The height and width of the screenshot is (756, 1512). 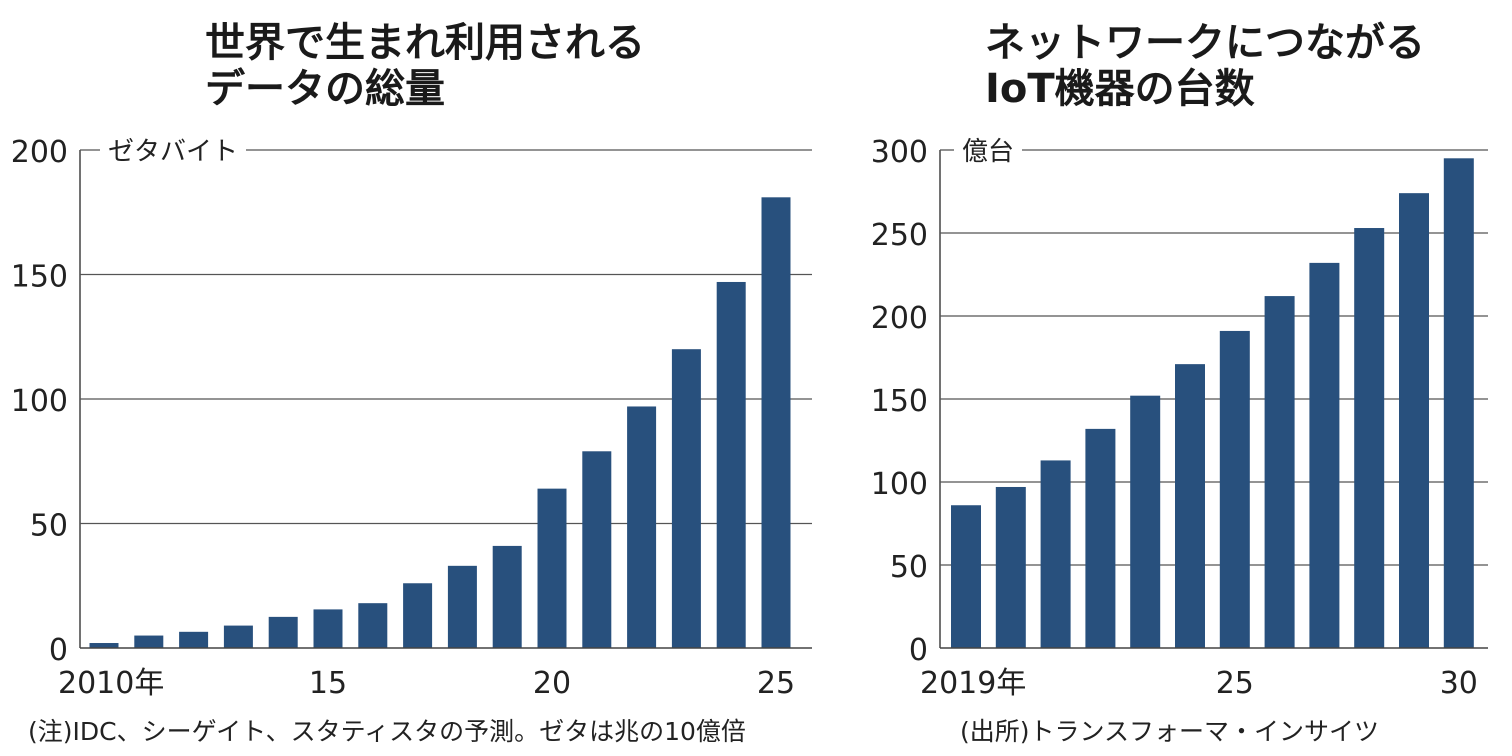 What do you see at coordinates (899, 152) in the screenshot?
I see `chart2-y-tick-label: 300` at bounding box center [899, 152].